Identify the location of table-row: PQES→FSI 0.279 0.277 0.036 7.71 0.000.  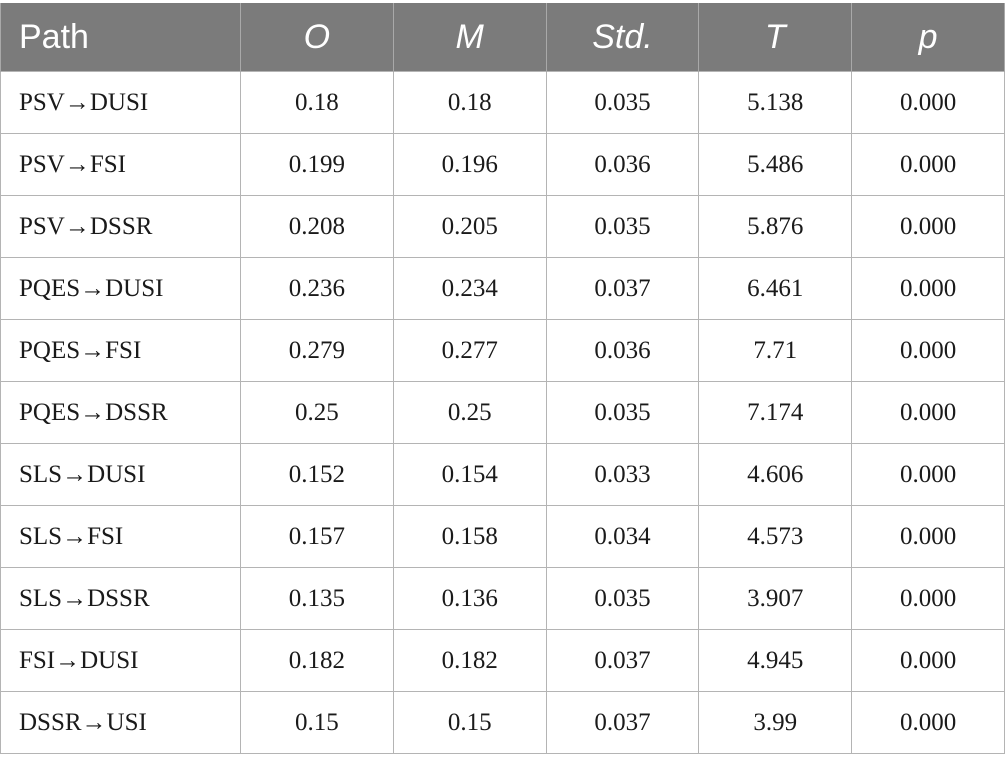
(502, 350).